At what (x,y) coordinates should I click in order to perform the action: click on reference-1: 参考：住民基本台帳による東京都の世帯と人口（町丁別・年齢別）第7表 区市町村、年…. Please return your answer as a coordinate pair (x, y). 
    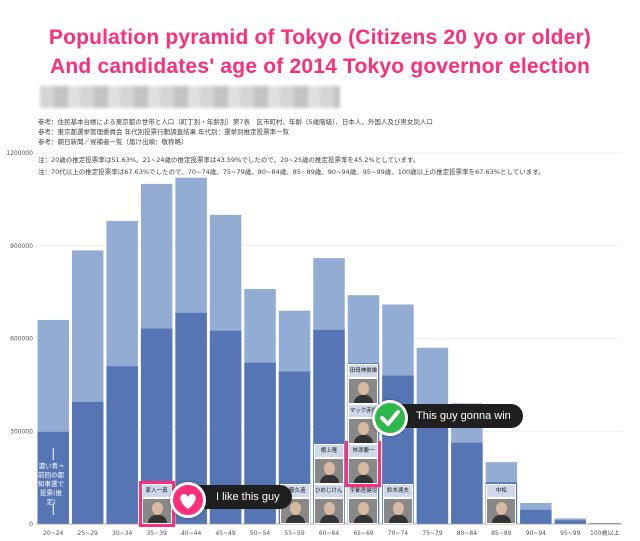
    Looking at the image, I should click on (235, 122).